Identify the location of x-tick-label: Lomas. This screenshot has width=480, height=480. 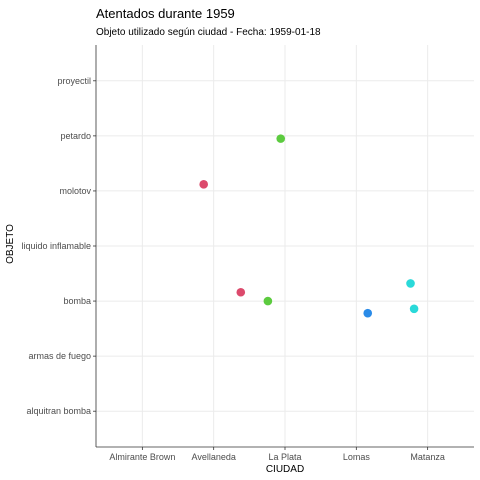
(357, 457).